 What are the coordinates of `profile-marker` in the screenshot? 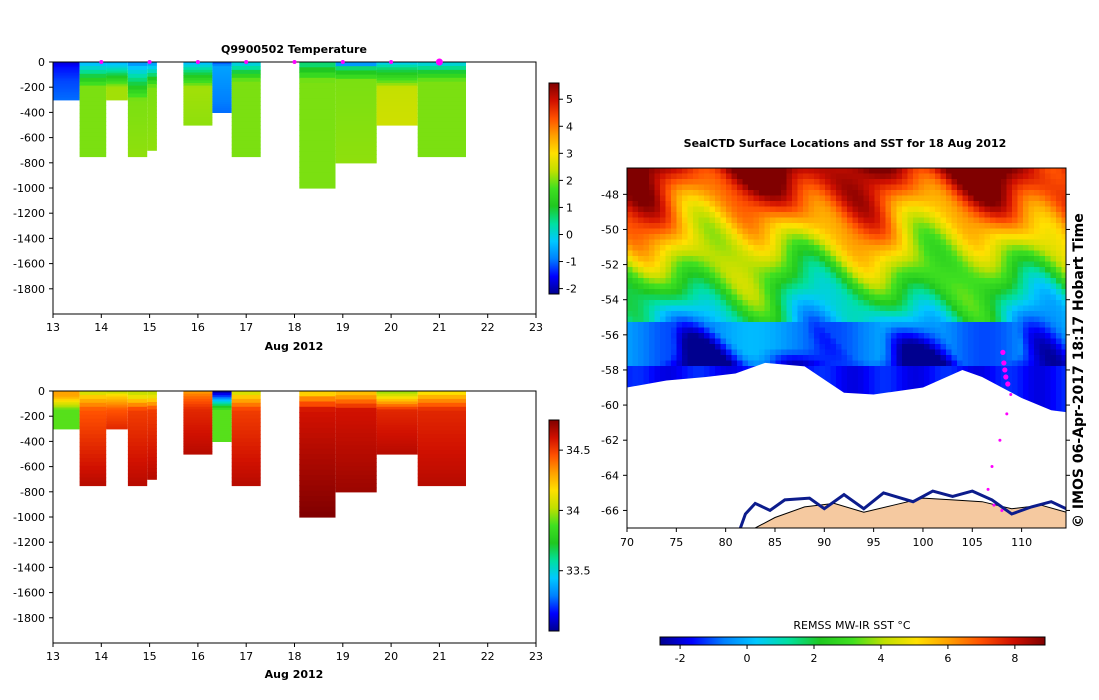 It's located at (342, 62).